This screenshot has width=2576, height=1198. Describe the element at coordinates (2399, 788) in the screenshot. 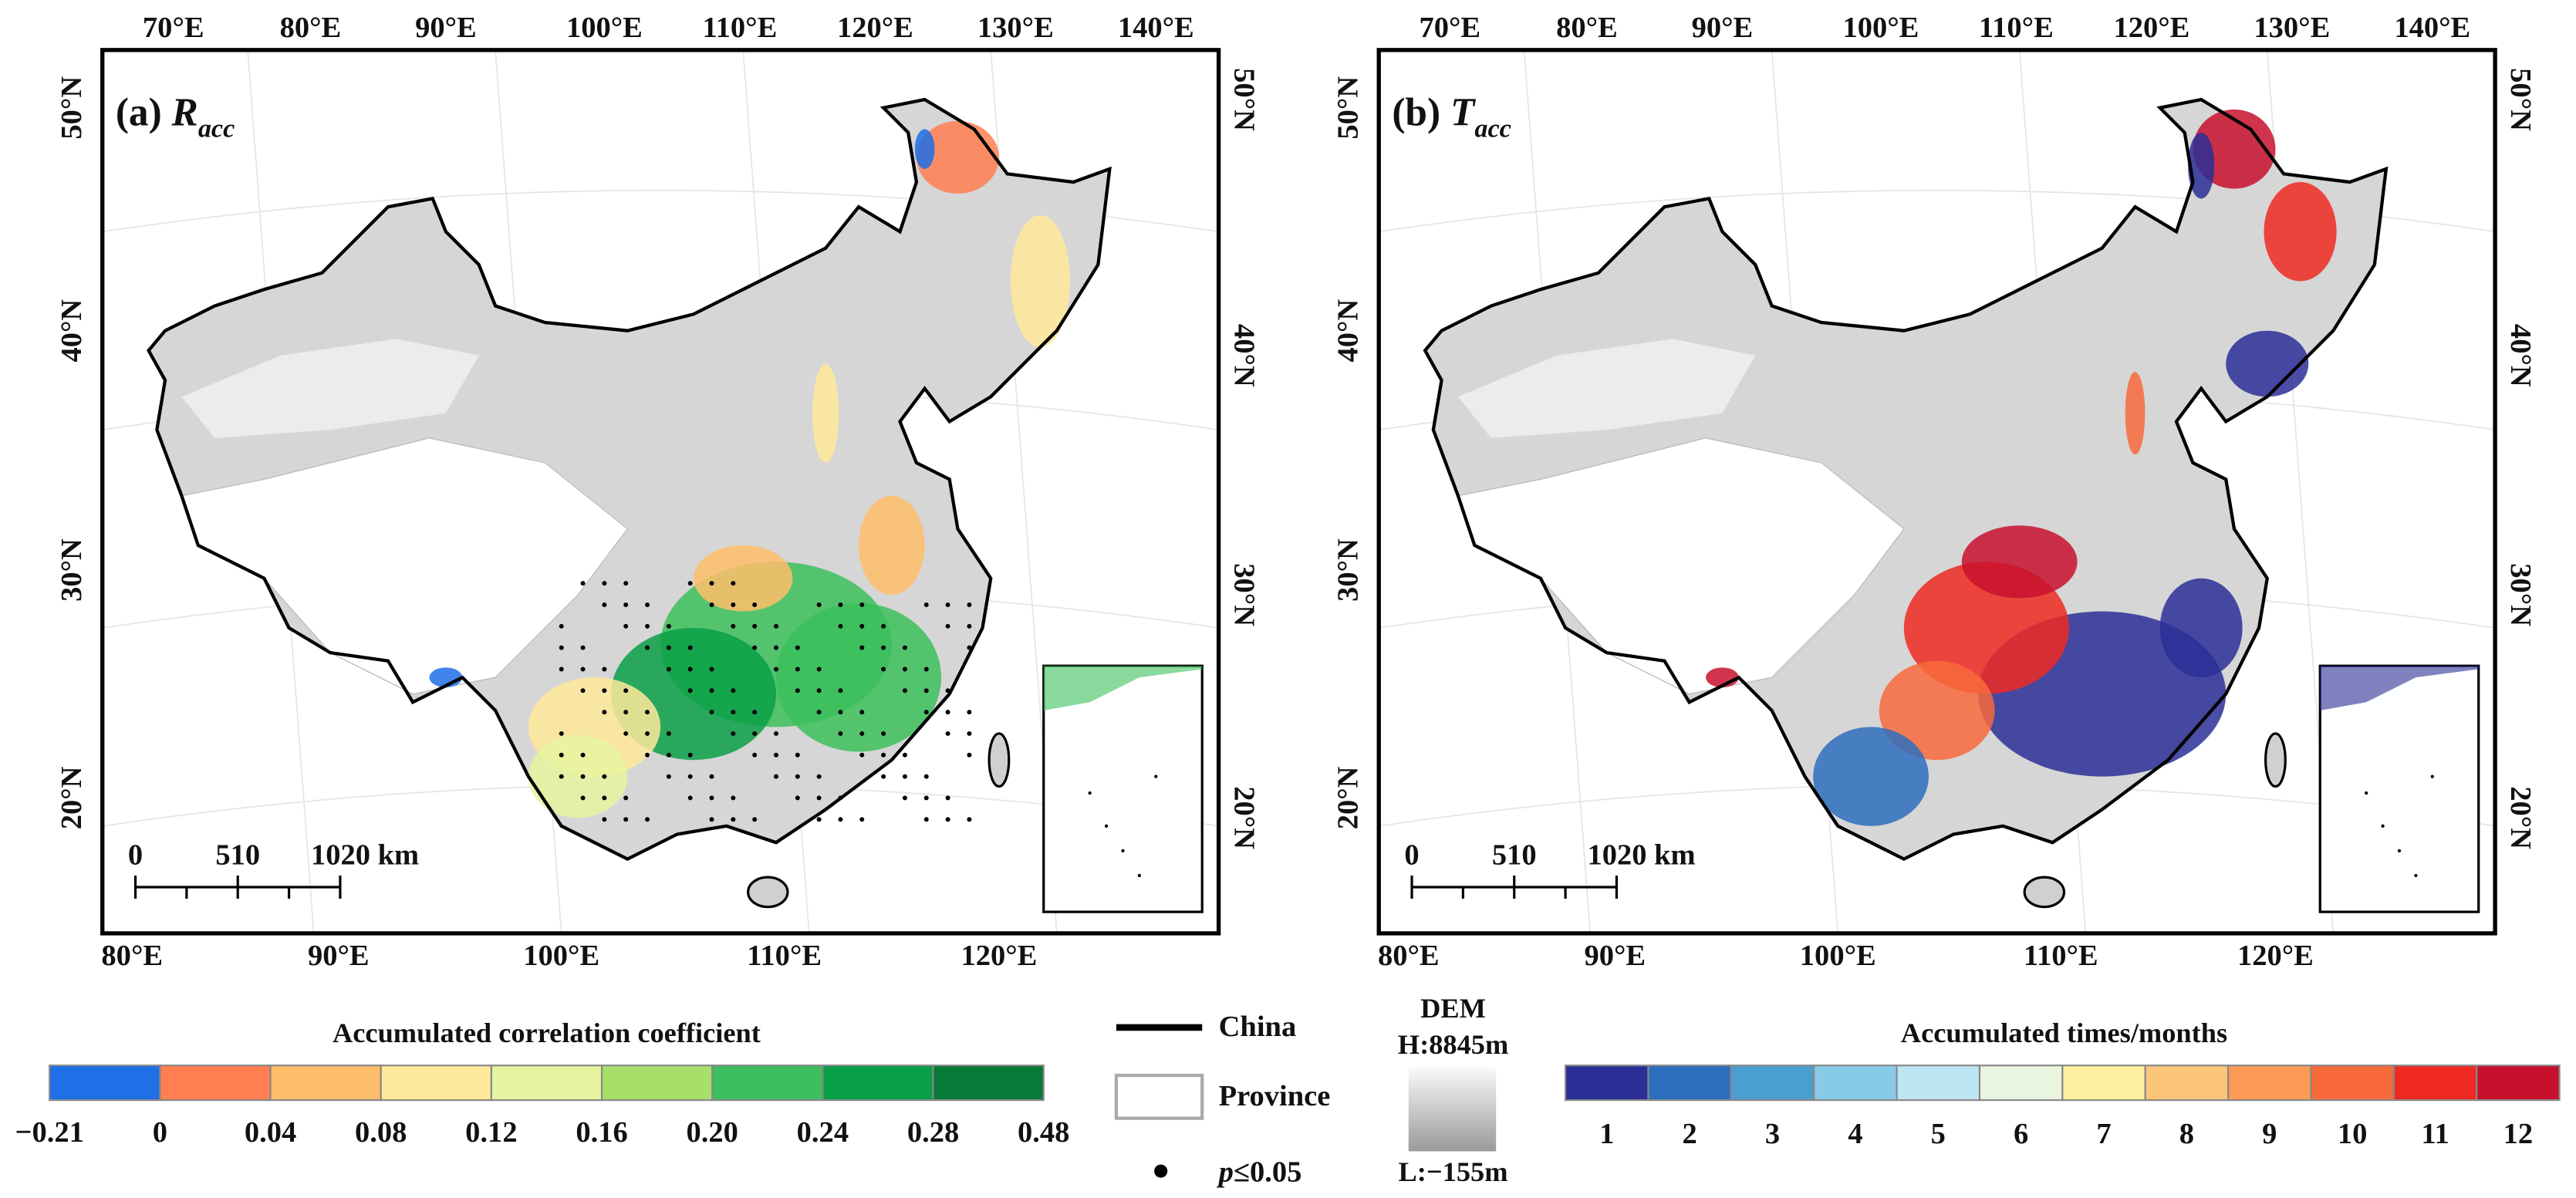

I see `inset-map` at that location.